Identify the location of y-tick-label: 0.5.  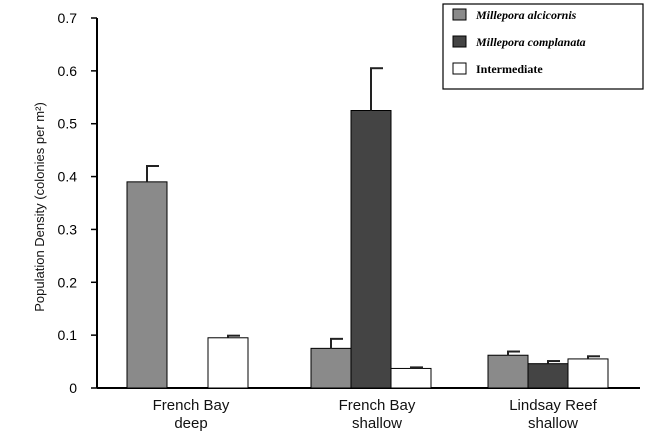
(68, 124).